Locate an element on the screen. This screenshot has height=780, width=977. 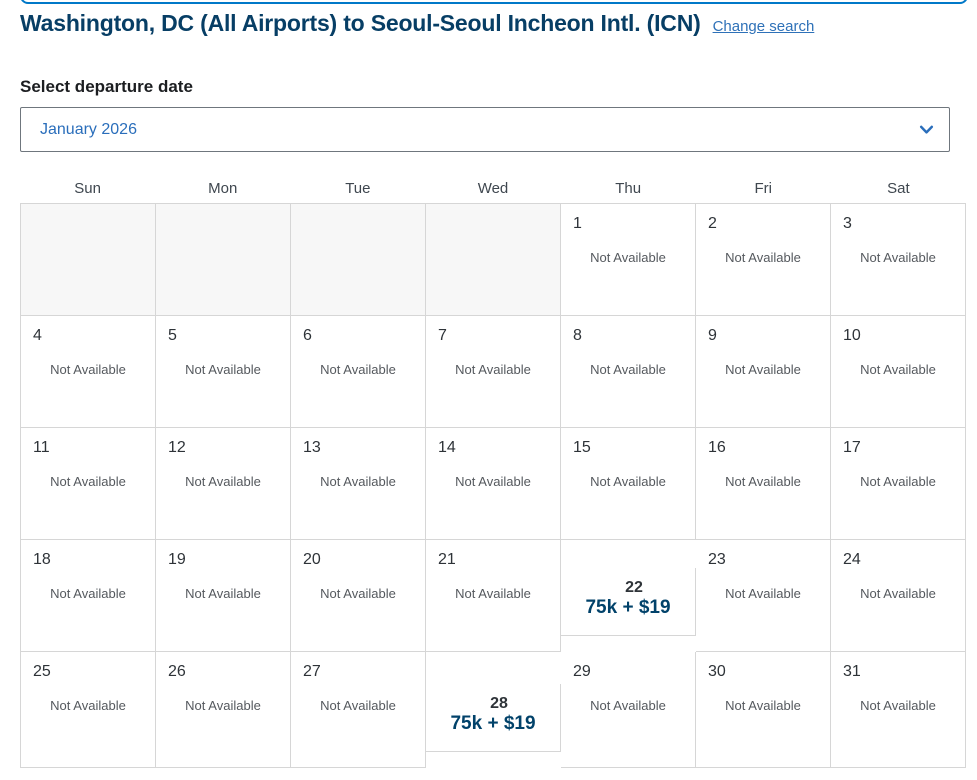
calendar-day-cell: 4 Not Available is located at coordinates (88, 372).